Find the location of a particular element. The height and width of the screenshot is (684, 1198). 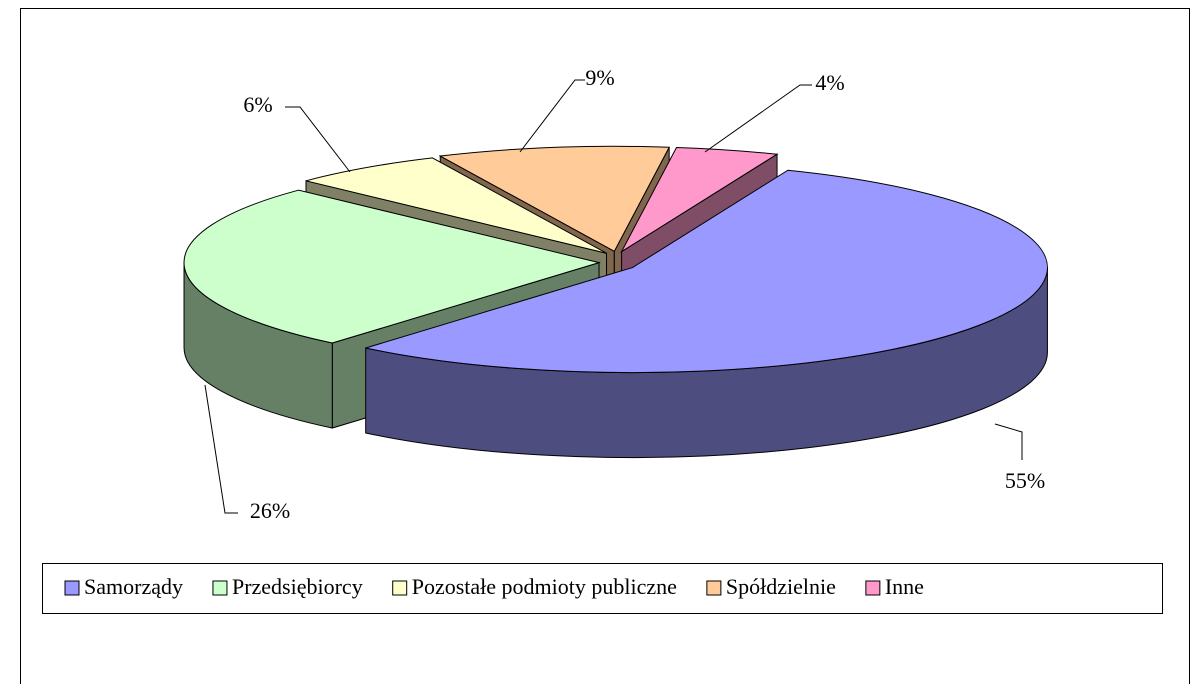

data-label: 26% is located at coordinates (270, 510).